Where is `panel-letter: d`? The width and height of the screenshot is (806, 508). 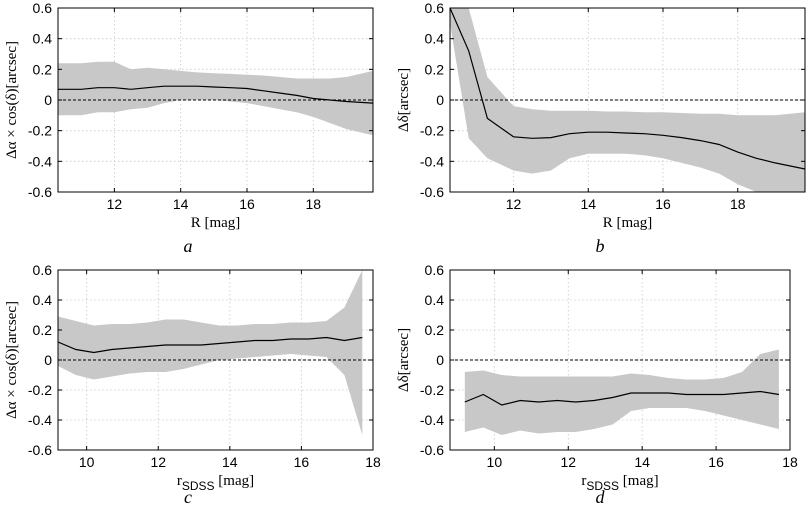 panel-letter: d is located at coordinates (601, 497).